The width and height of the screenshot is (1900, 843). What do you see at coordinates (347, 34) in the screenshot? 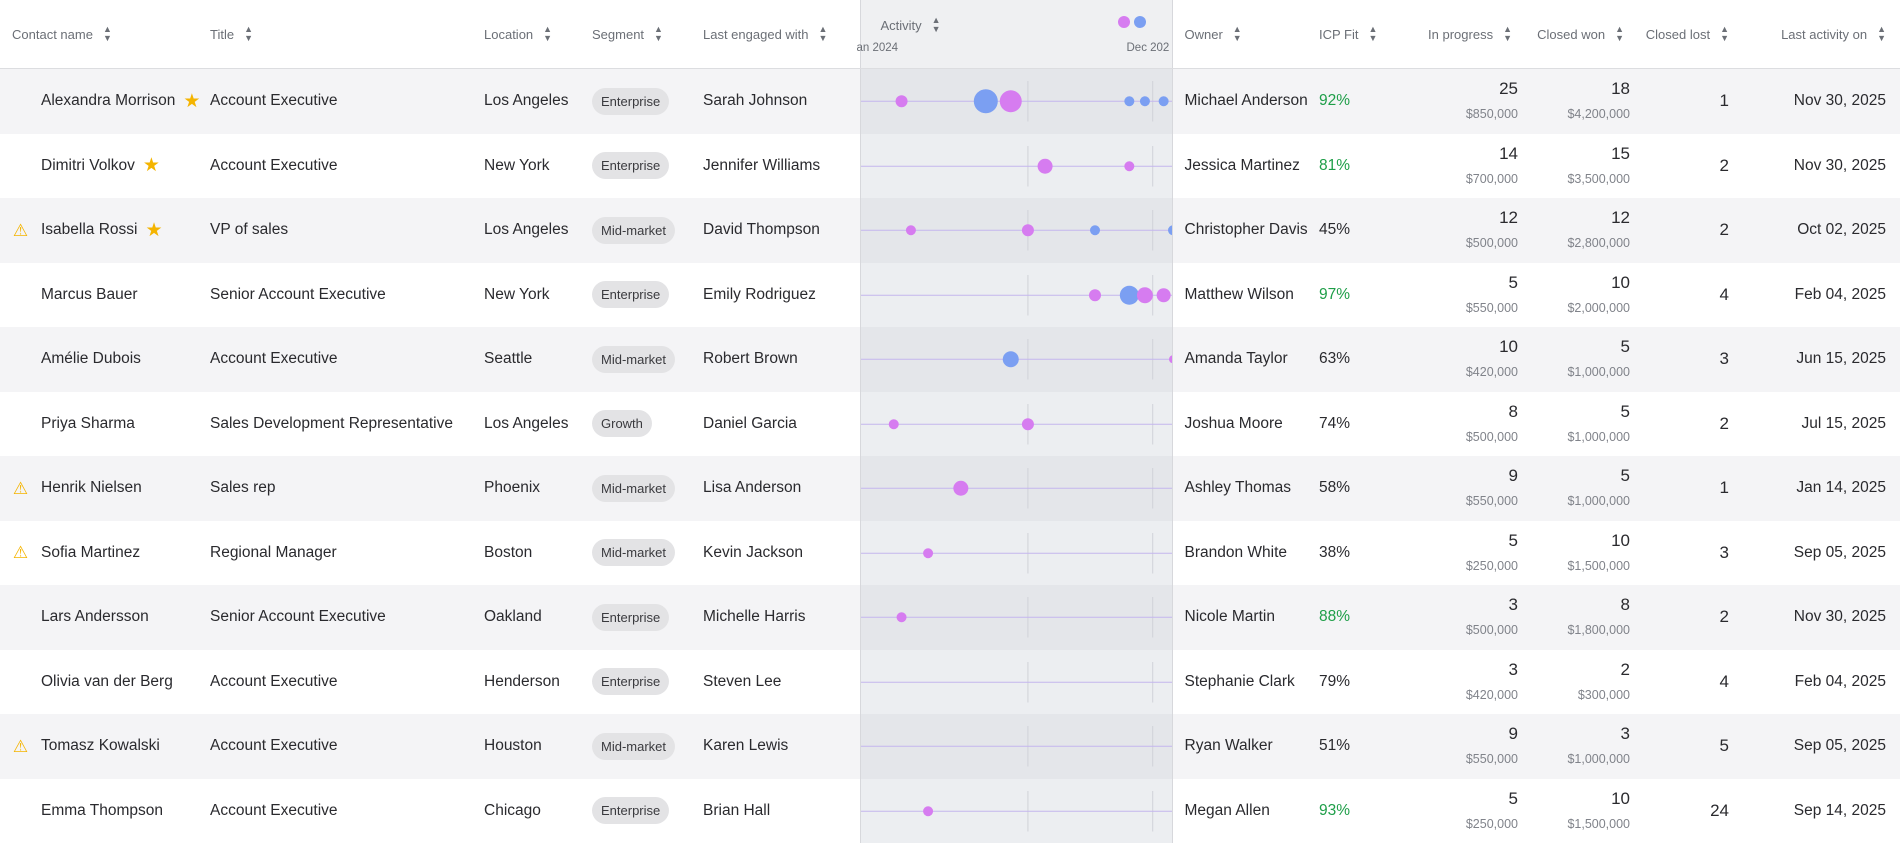
I see `col-title: Title ▲ ▼` at bounding box center [347, 34].